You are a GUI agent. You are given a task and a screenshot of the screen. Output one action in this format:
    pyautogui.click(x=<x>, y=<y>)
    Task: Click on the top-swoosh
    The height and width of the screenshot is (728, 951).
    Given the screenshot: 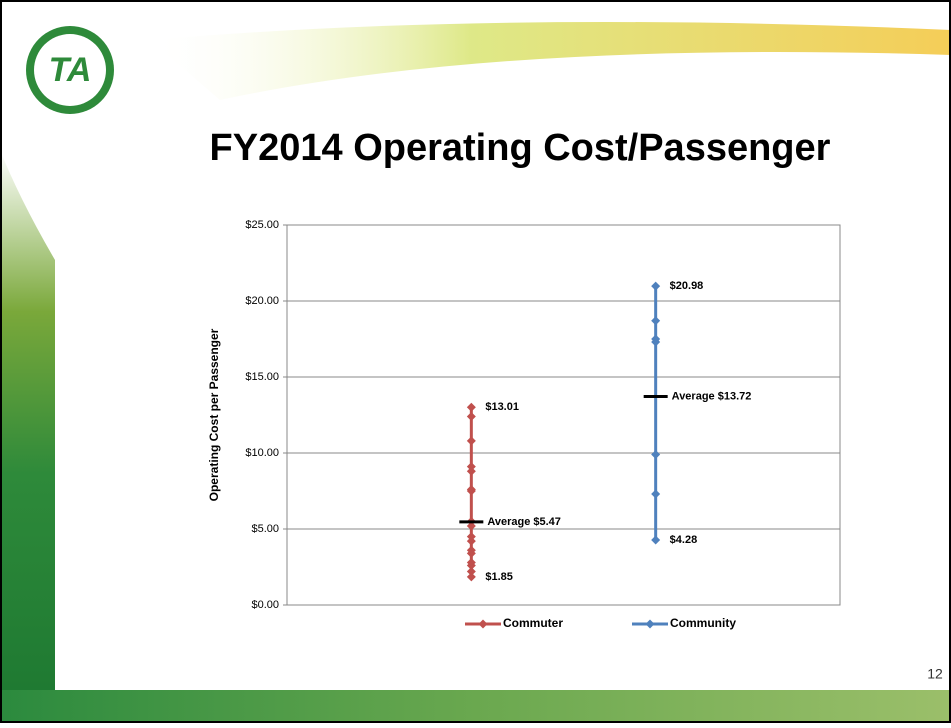 What is the action you would take?
    pyautogui.click(x=550, y=61)
    